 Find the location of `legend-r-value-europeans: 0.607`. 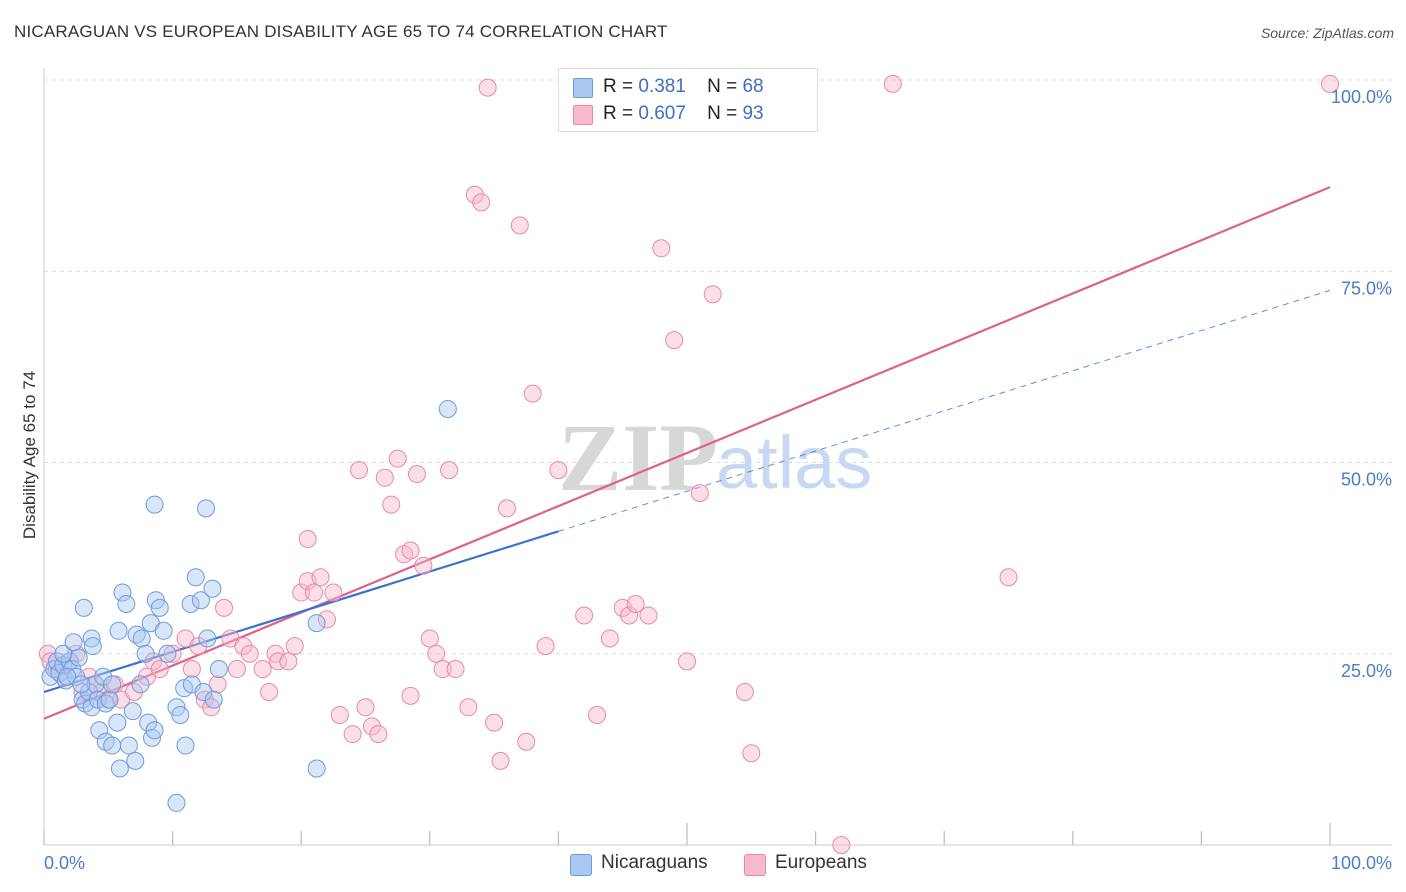

legend-r-value-europeans: 0.607 is located at coordinates (662, 113).